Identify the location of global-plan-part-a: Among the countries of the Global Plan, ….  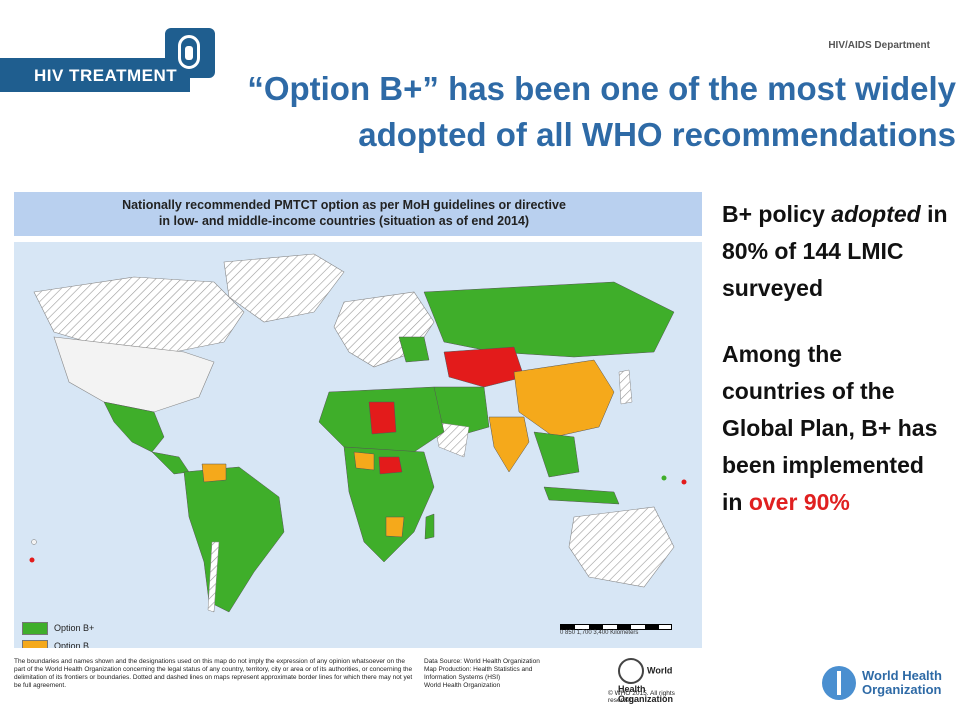
(830, 428).